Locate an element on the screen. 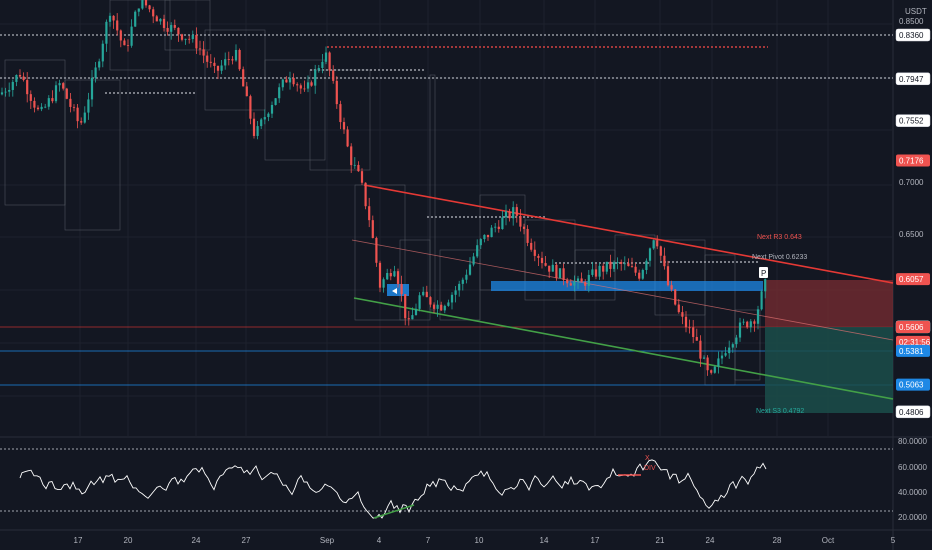  price-tick-0-6500: 0.6500 is located at coordinates (911, 234).